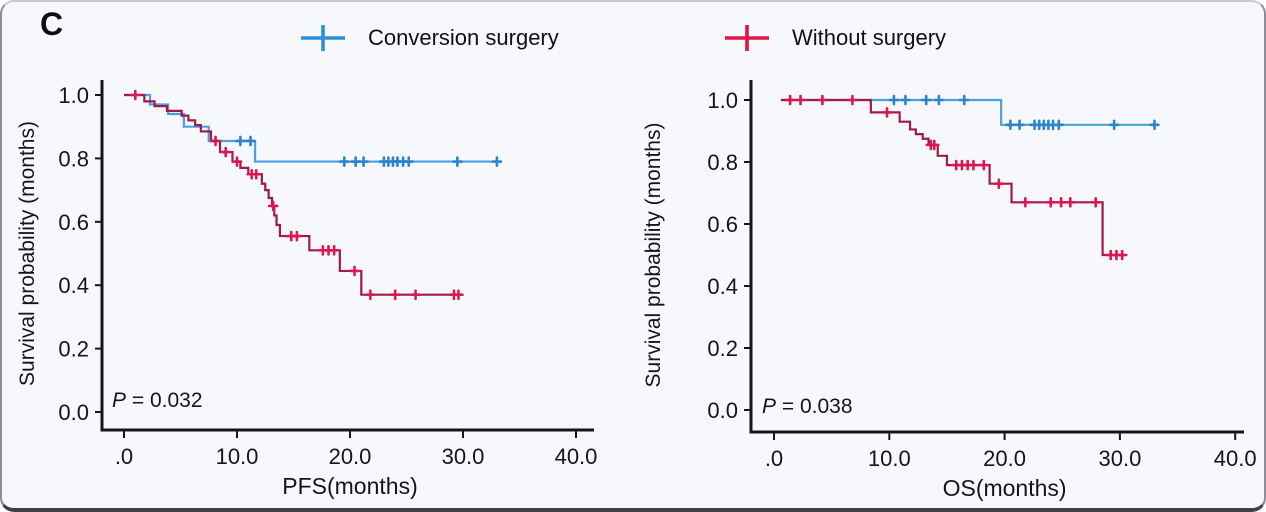  Describe the element at coordinates (157, 400) in the screenshot. I see `p-value-label: P = 0.032` at that location.